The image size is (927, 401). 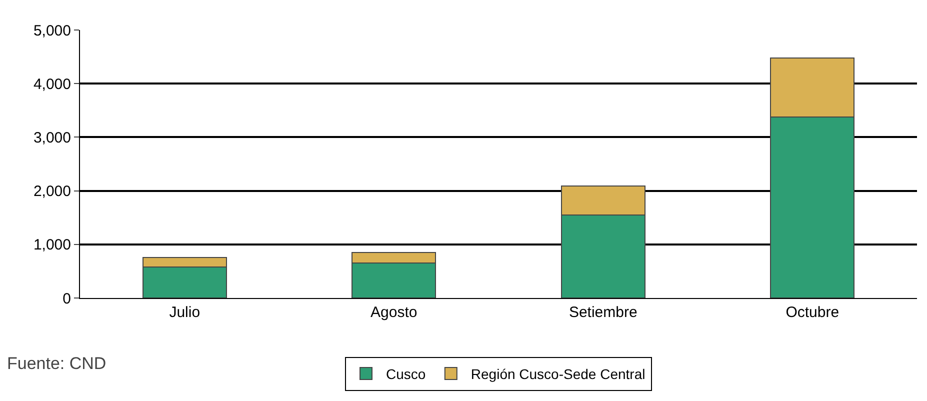 What do you see at coordinates (603, 312) in the screenshot?
I see `x-tick-label: Setiembre` at bounding box center [603, 312].